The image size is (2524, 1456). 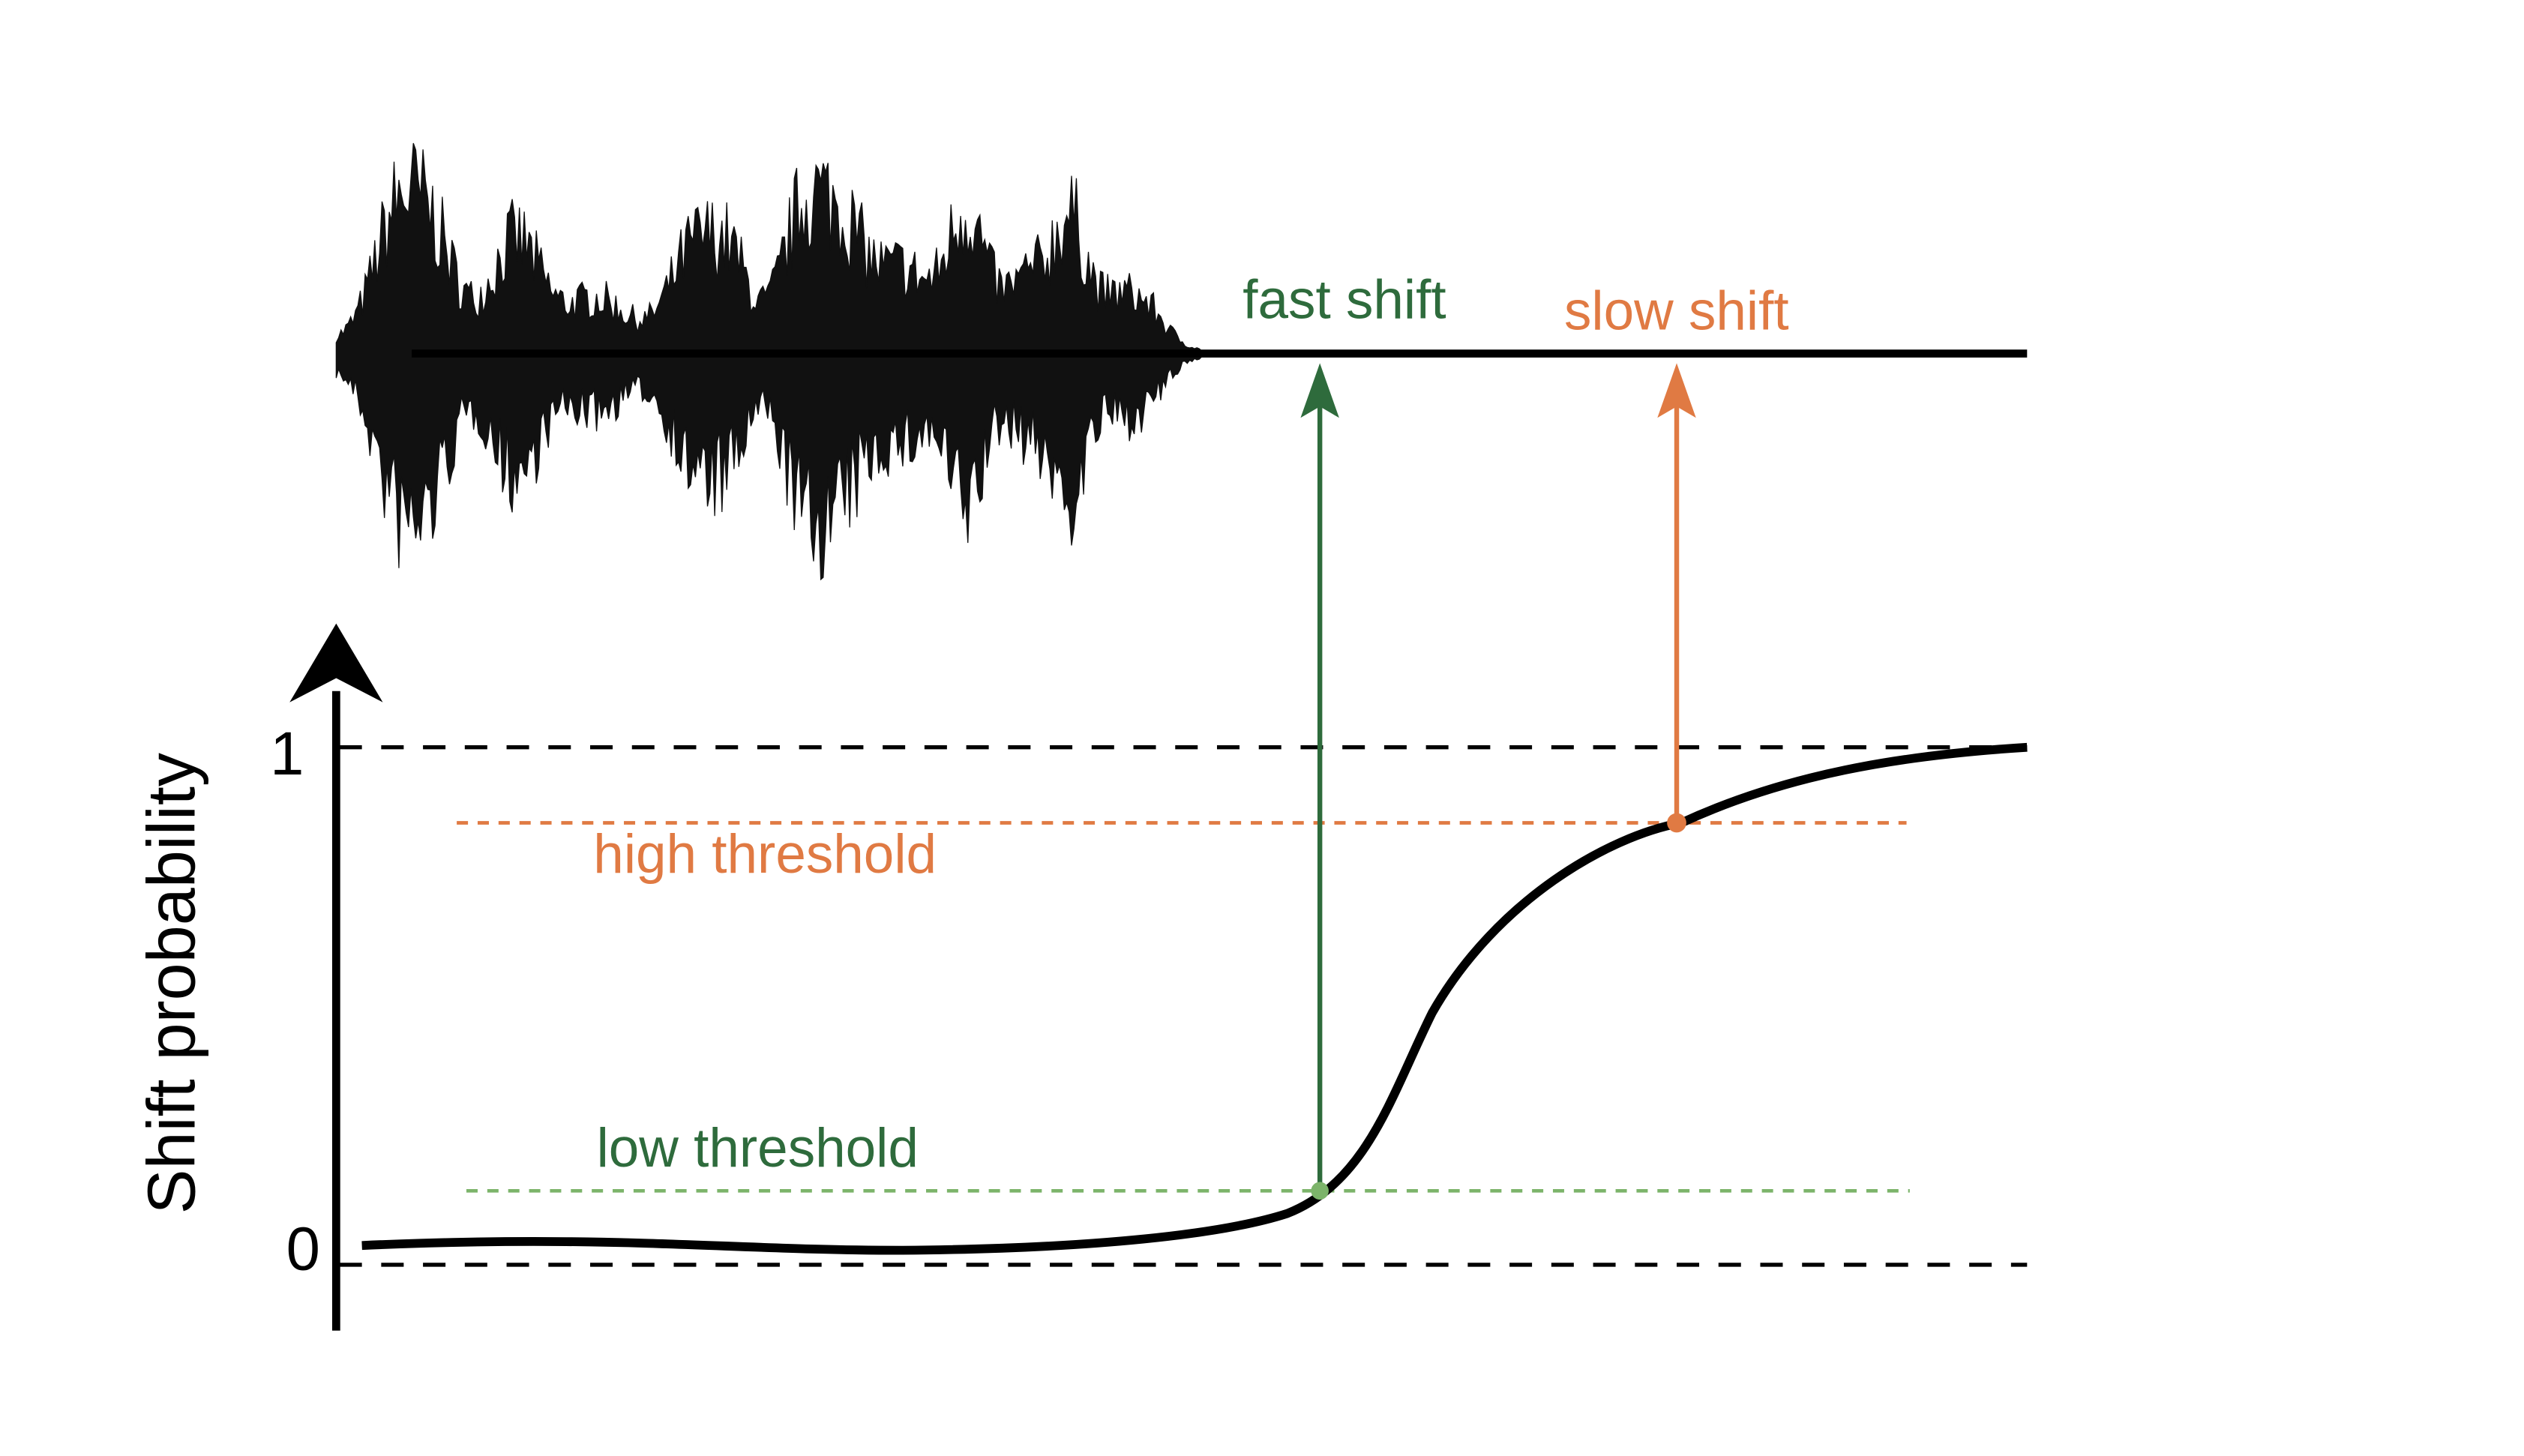 What do you see at coordinates (1676, 823) in the screenshot?
I see `high-threshold-crossing-point` at bounding box center [1676, 823].